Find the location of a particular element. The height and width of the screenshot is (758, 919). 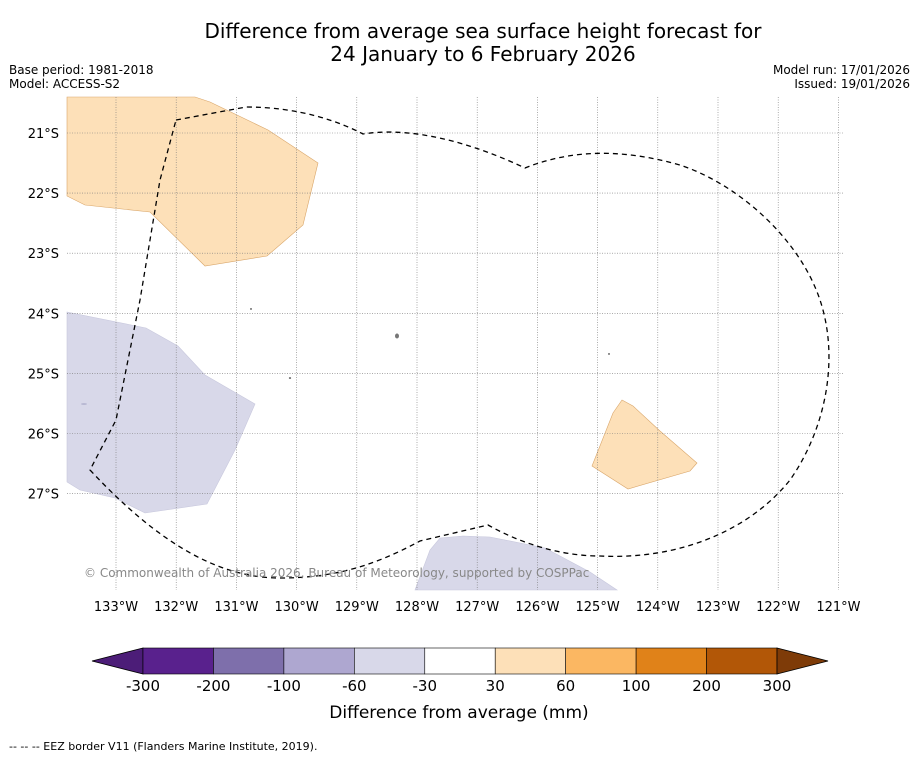

longitude-label: 122°W is located at coordinates (778, 607).